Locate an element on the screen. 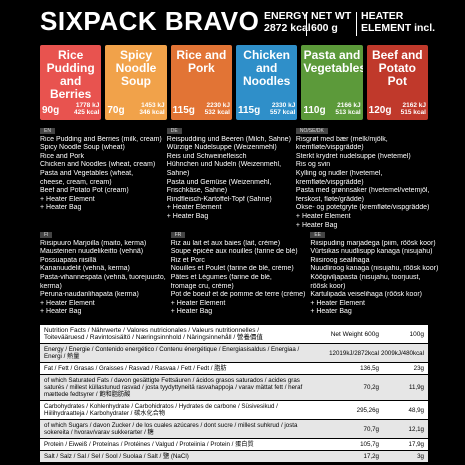  ingredient-line: Rindfleisch-Kartoffel-Topf (Sahne) is located at coordinates (219, 199).